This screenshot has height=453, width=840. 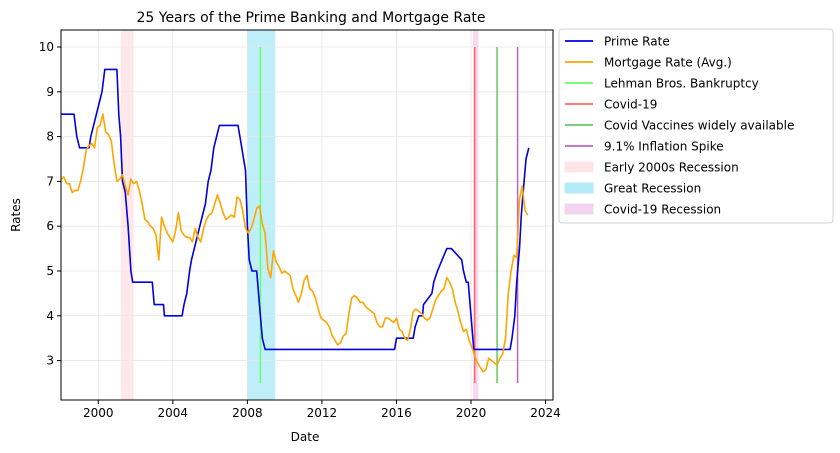 I want to click on legend-item-8: Covid-19 Recession, so click(x=642, y=210).